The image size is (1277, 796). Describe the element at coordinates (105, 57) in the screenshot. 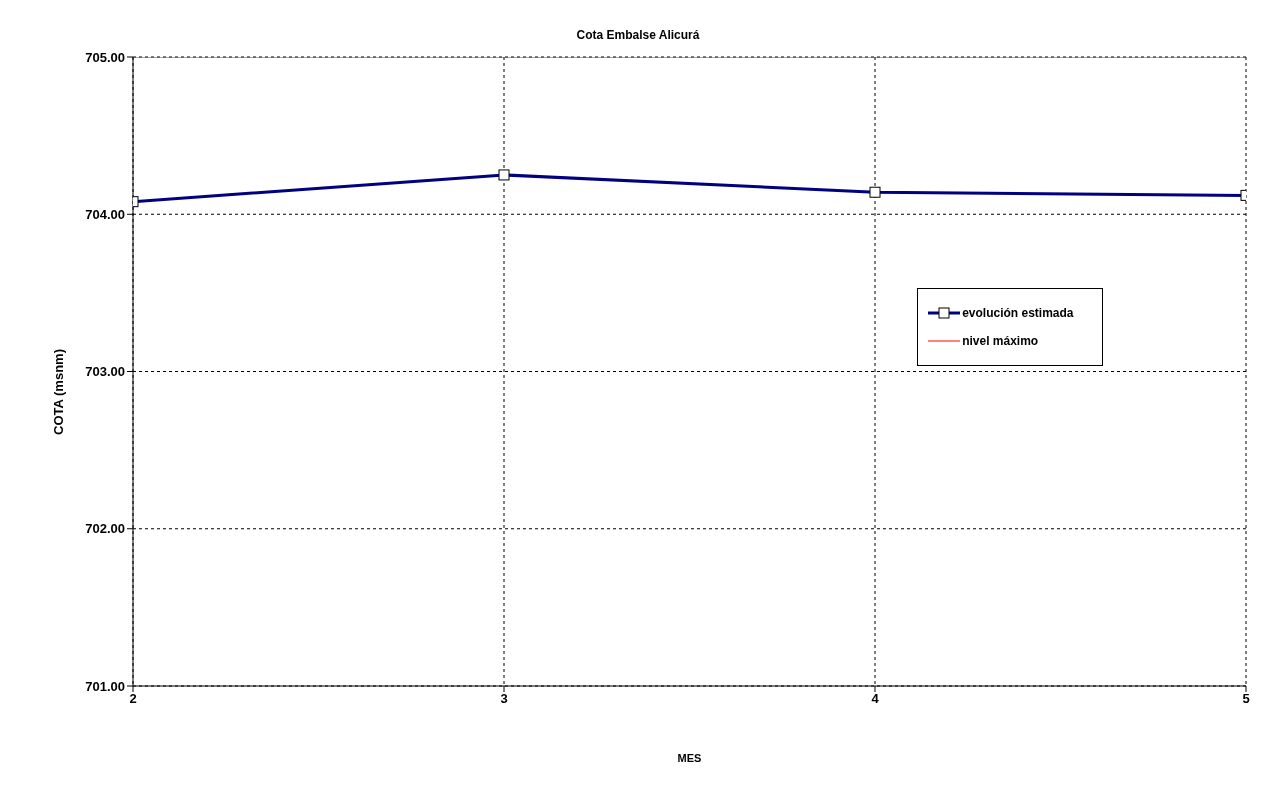

I see `y-tick-label: 705.00` at that location.